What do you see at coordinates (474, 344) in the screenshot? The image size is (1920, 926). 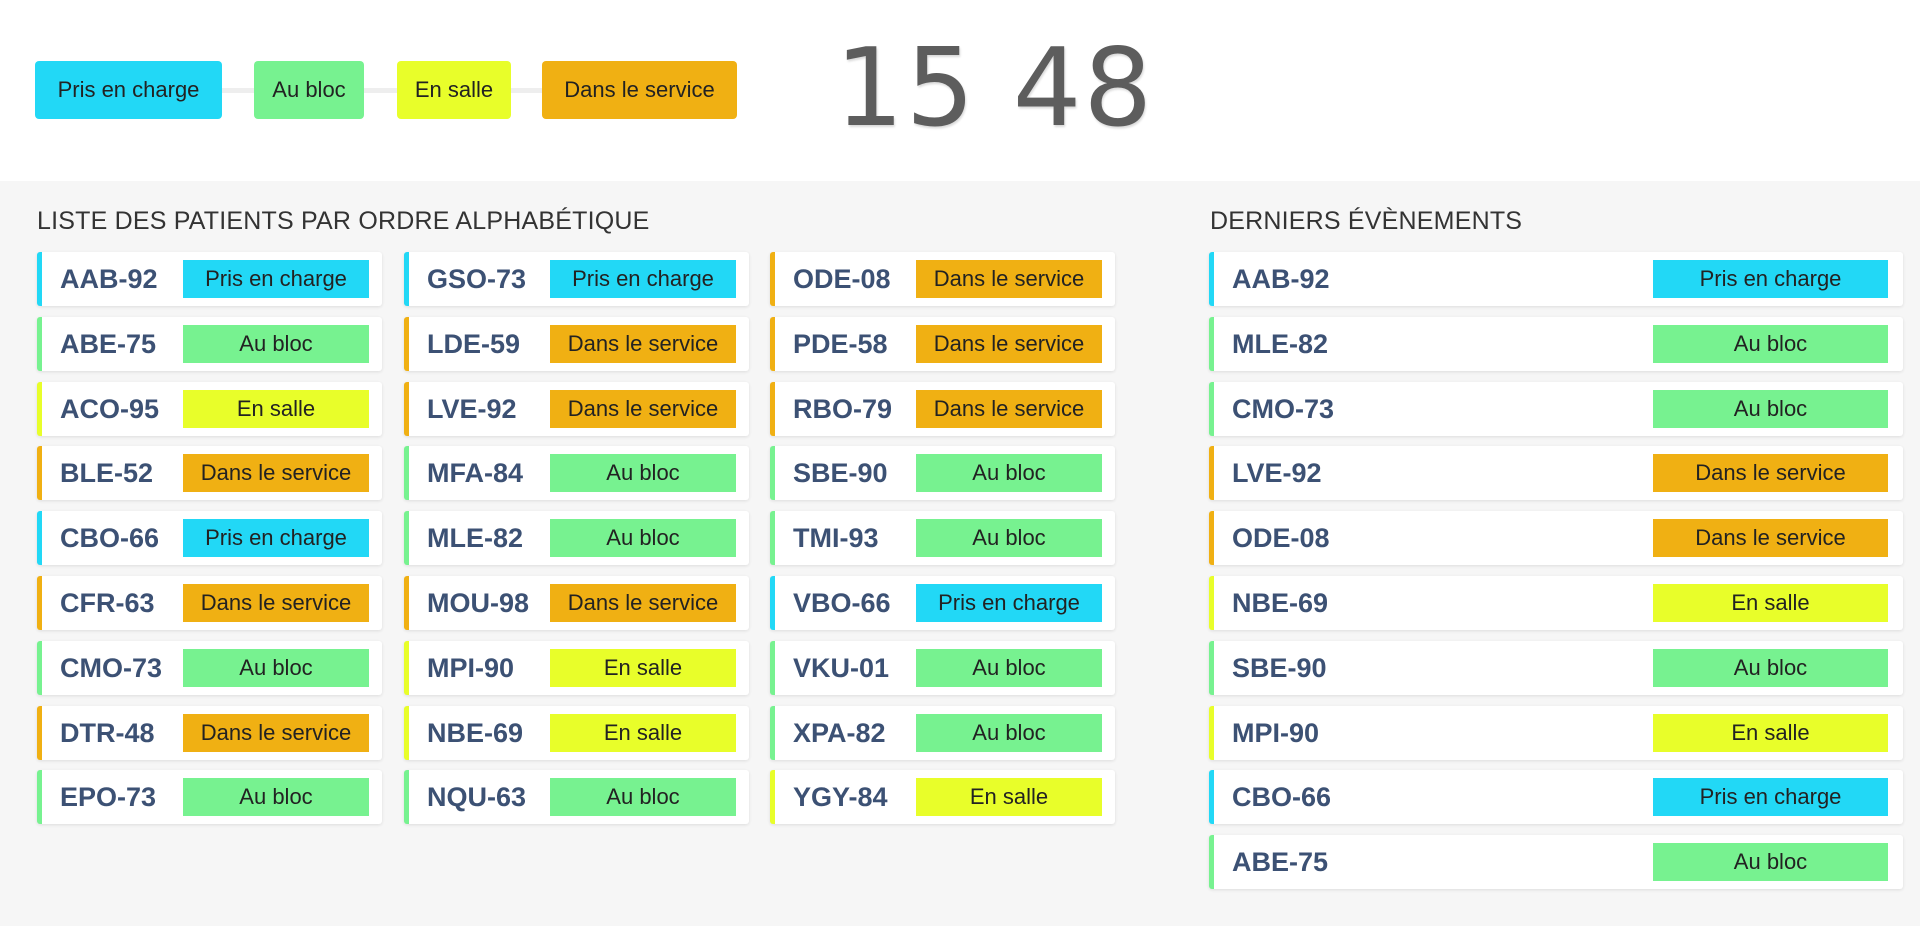 I see `patient-id: LDE-59` at bounding box center [474, 344].